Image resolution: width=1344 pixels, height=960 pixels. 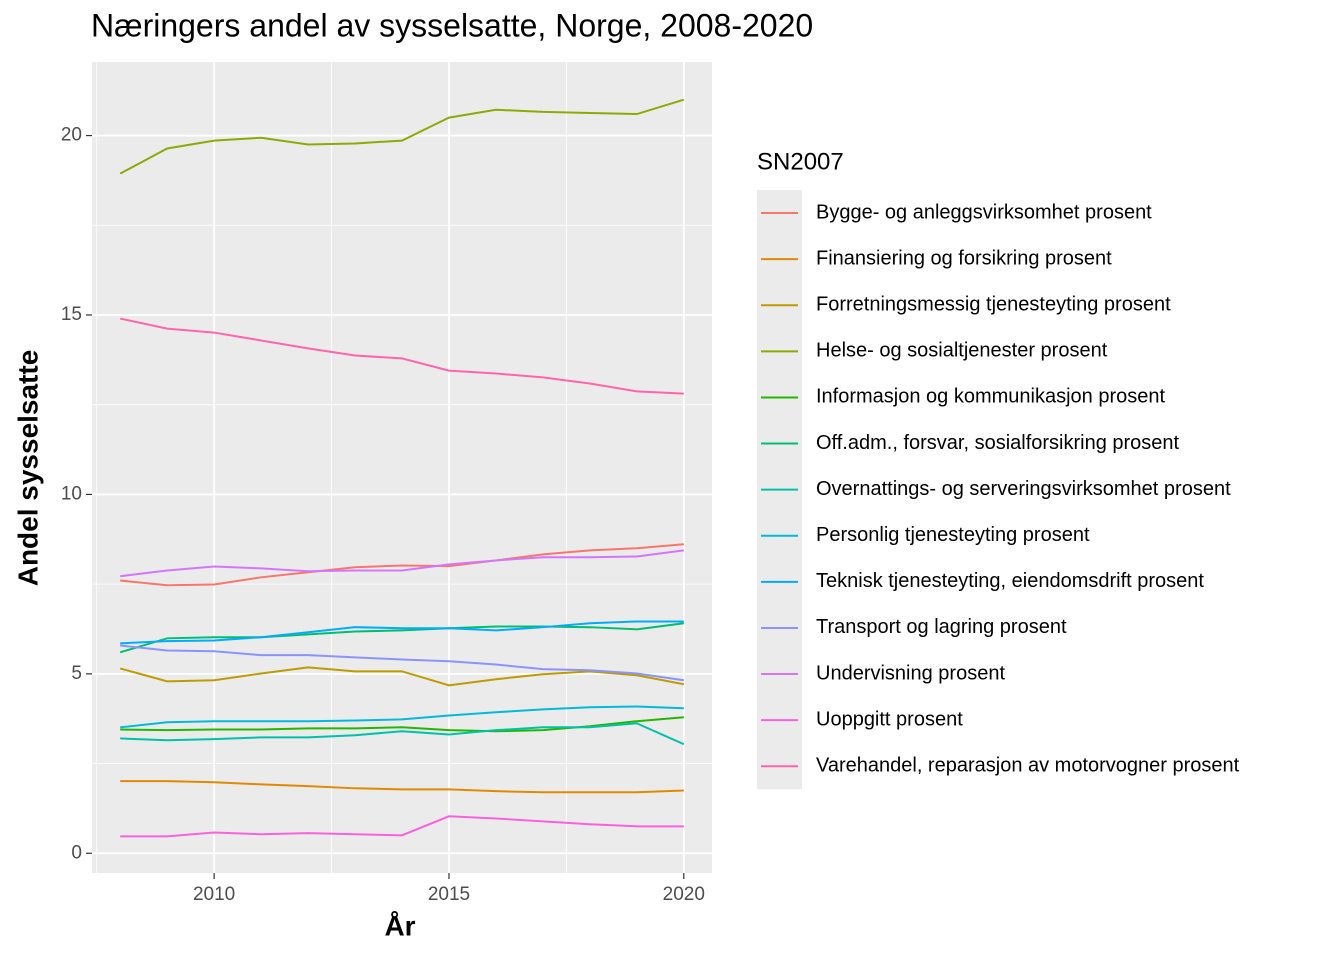 What do you see at coordinates (449, 894) in the screenshot?
I see `x-tick-label: 2015` at bounding box center [449, 894].